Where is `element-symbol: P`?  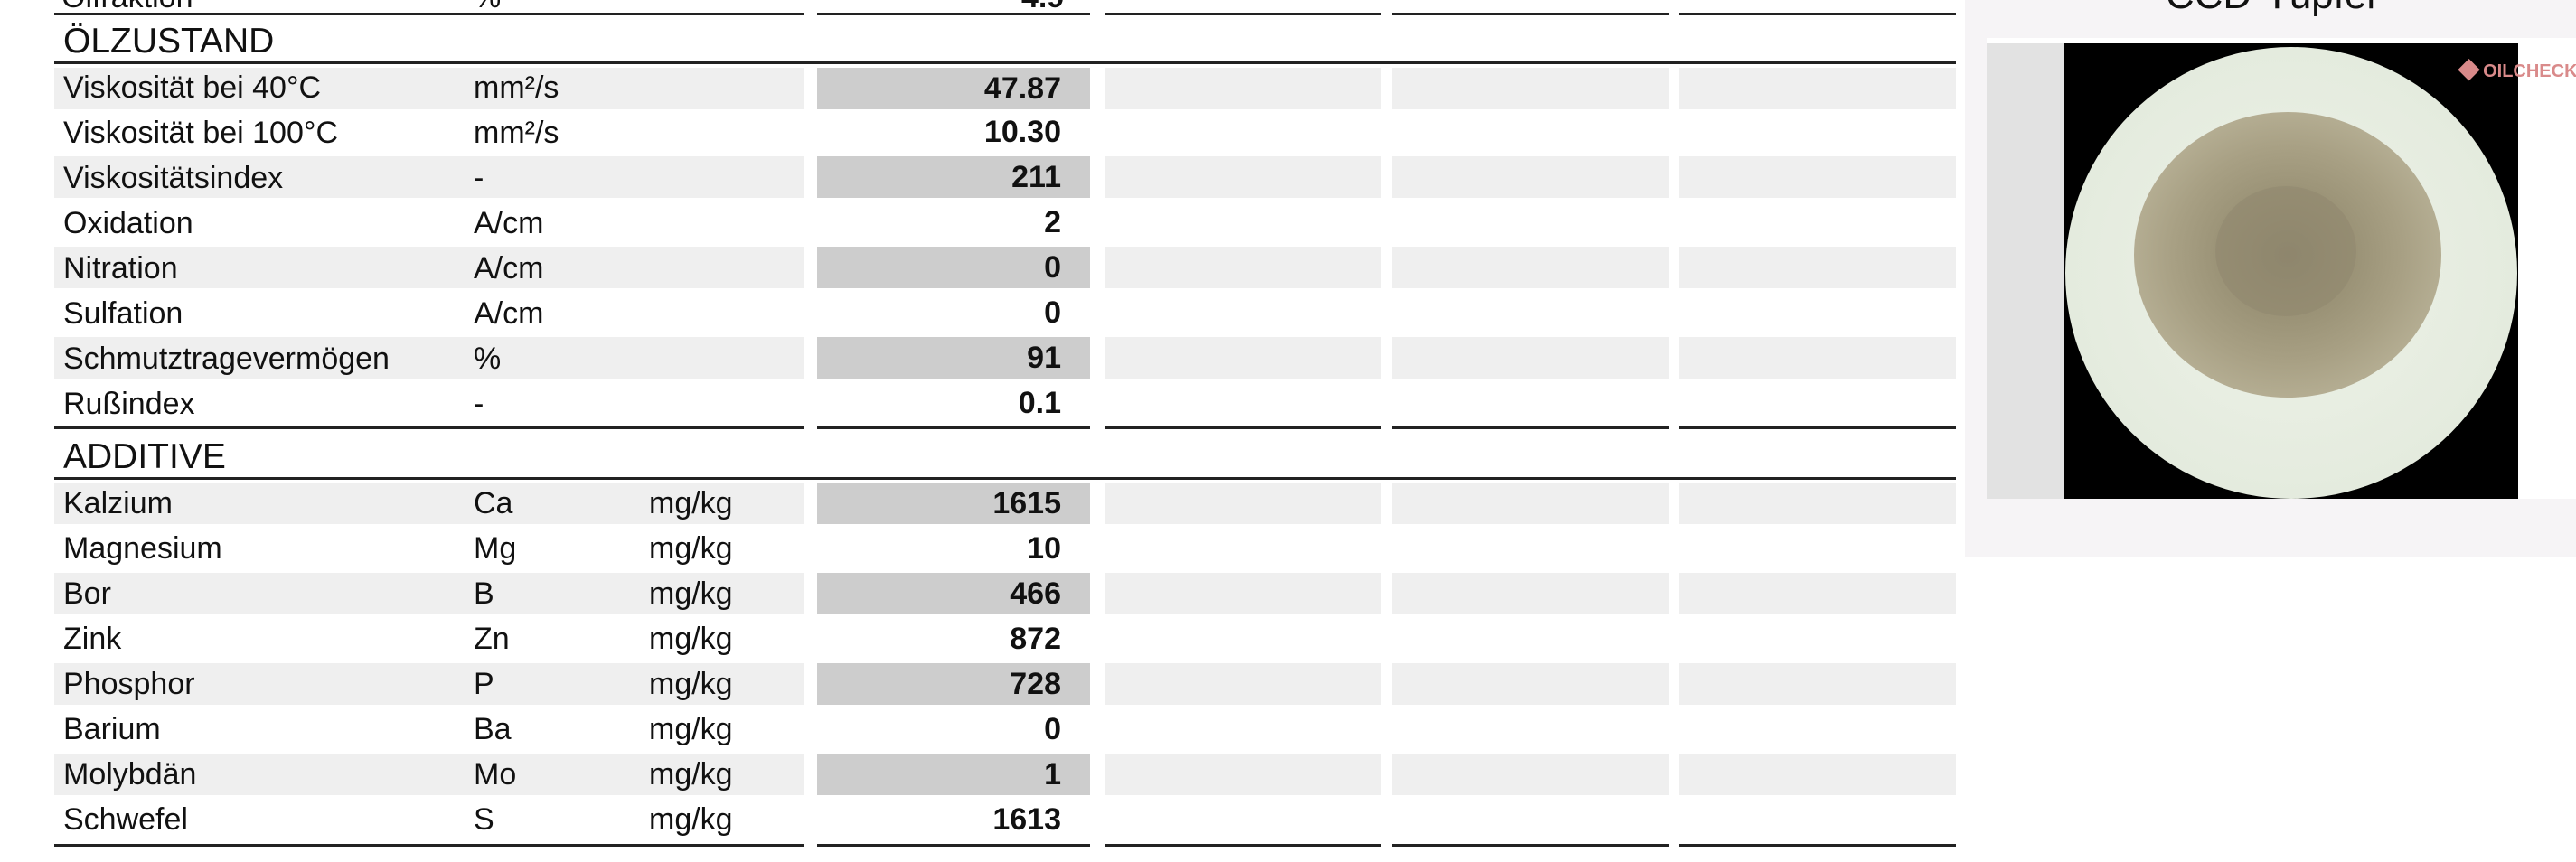
element-symbol: P is located at coordinates (484, 684).